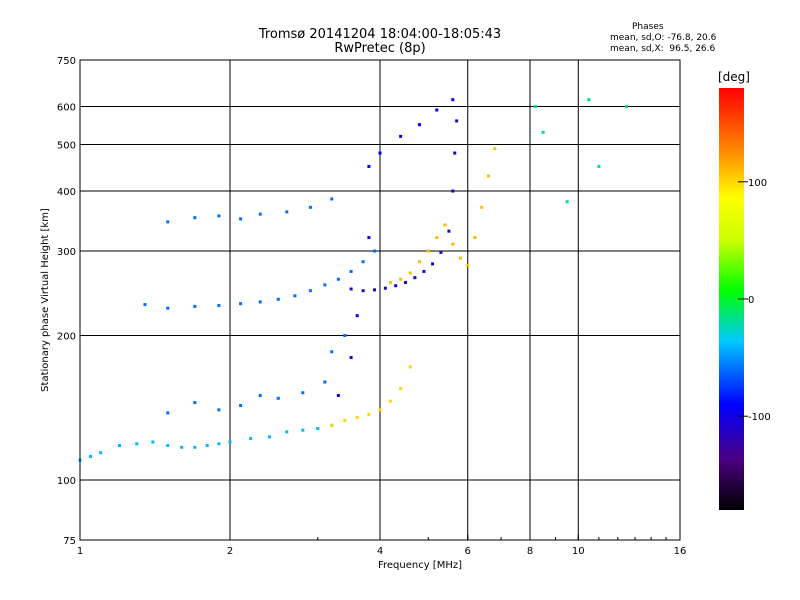  I want to click on y-tick-label: 750, so click(66, 61).